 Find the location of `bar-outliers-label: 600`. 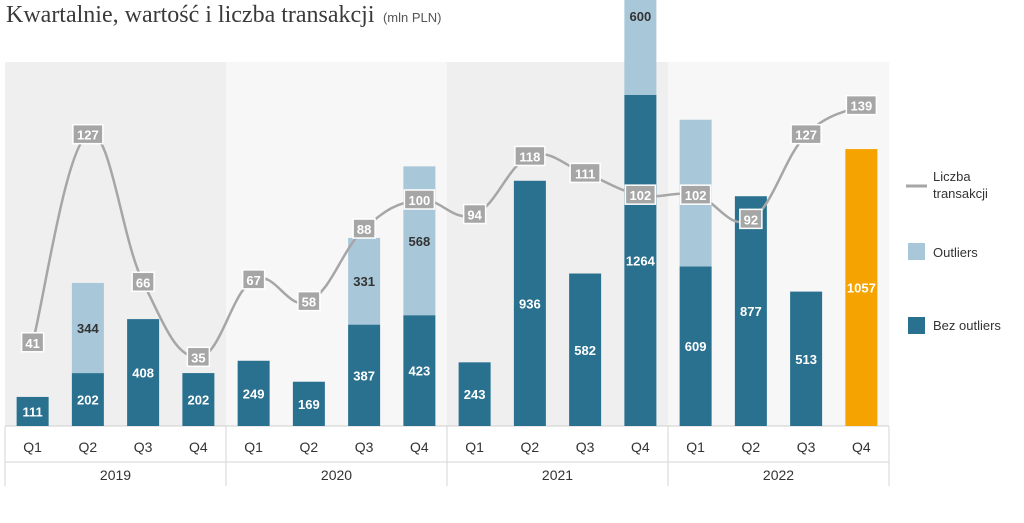

bar-outliers-label: 600 is located at coordinates (641, 16).